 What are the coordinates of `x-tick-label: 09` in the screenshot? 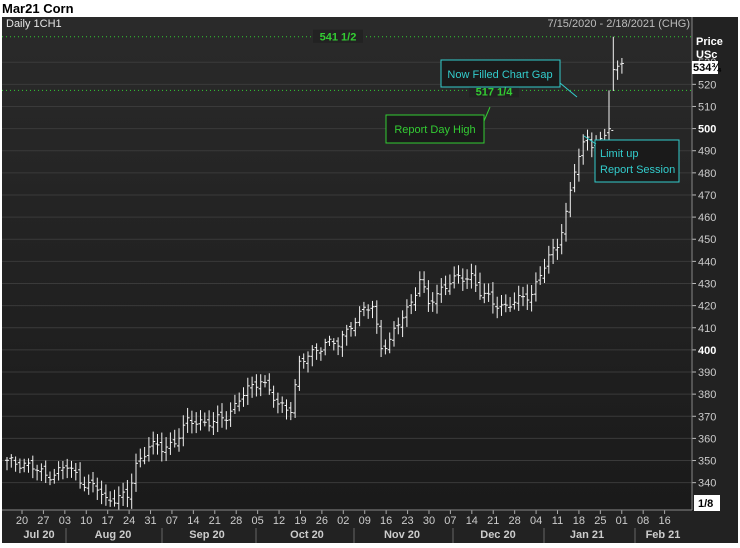 It's located at (365, 521).